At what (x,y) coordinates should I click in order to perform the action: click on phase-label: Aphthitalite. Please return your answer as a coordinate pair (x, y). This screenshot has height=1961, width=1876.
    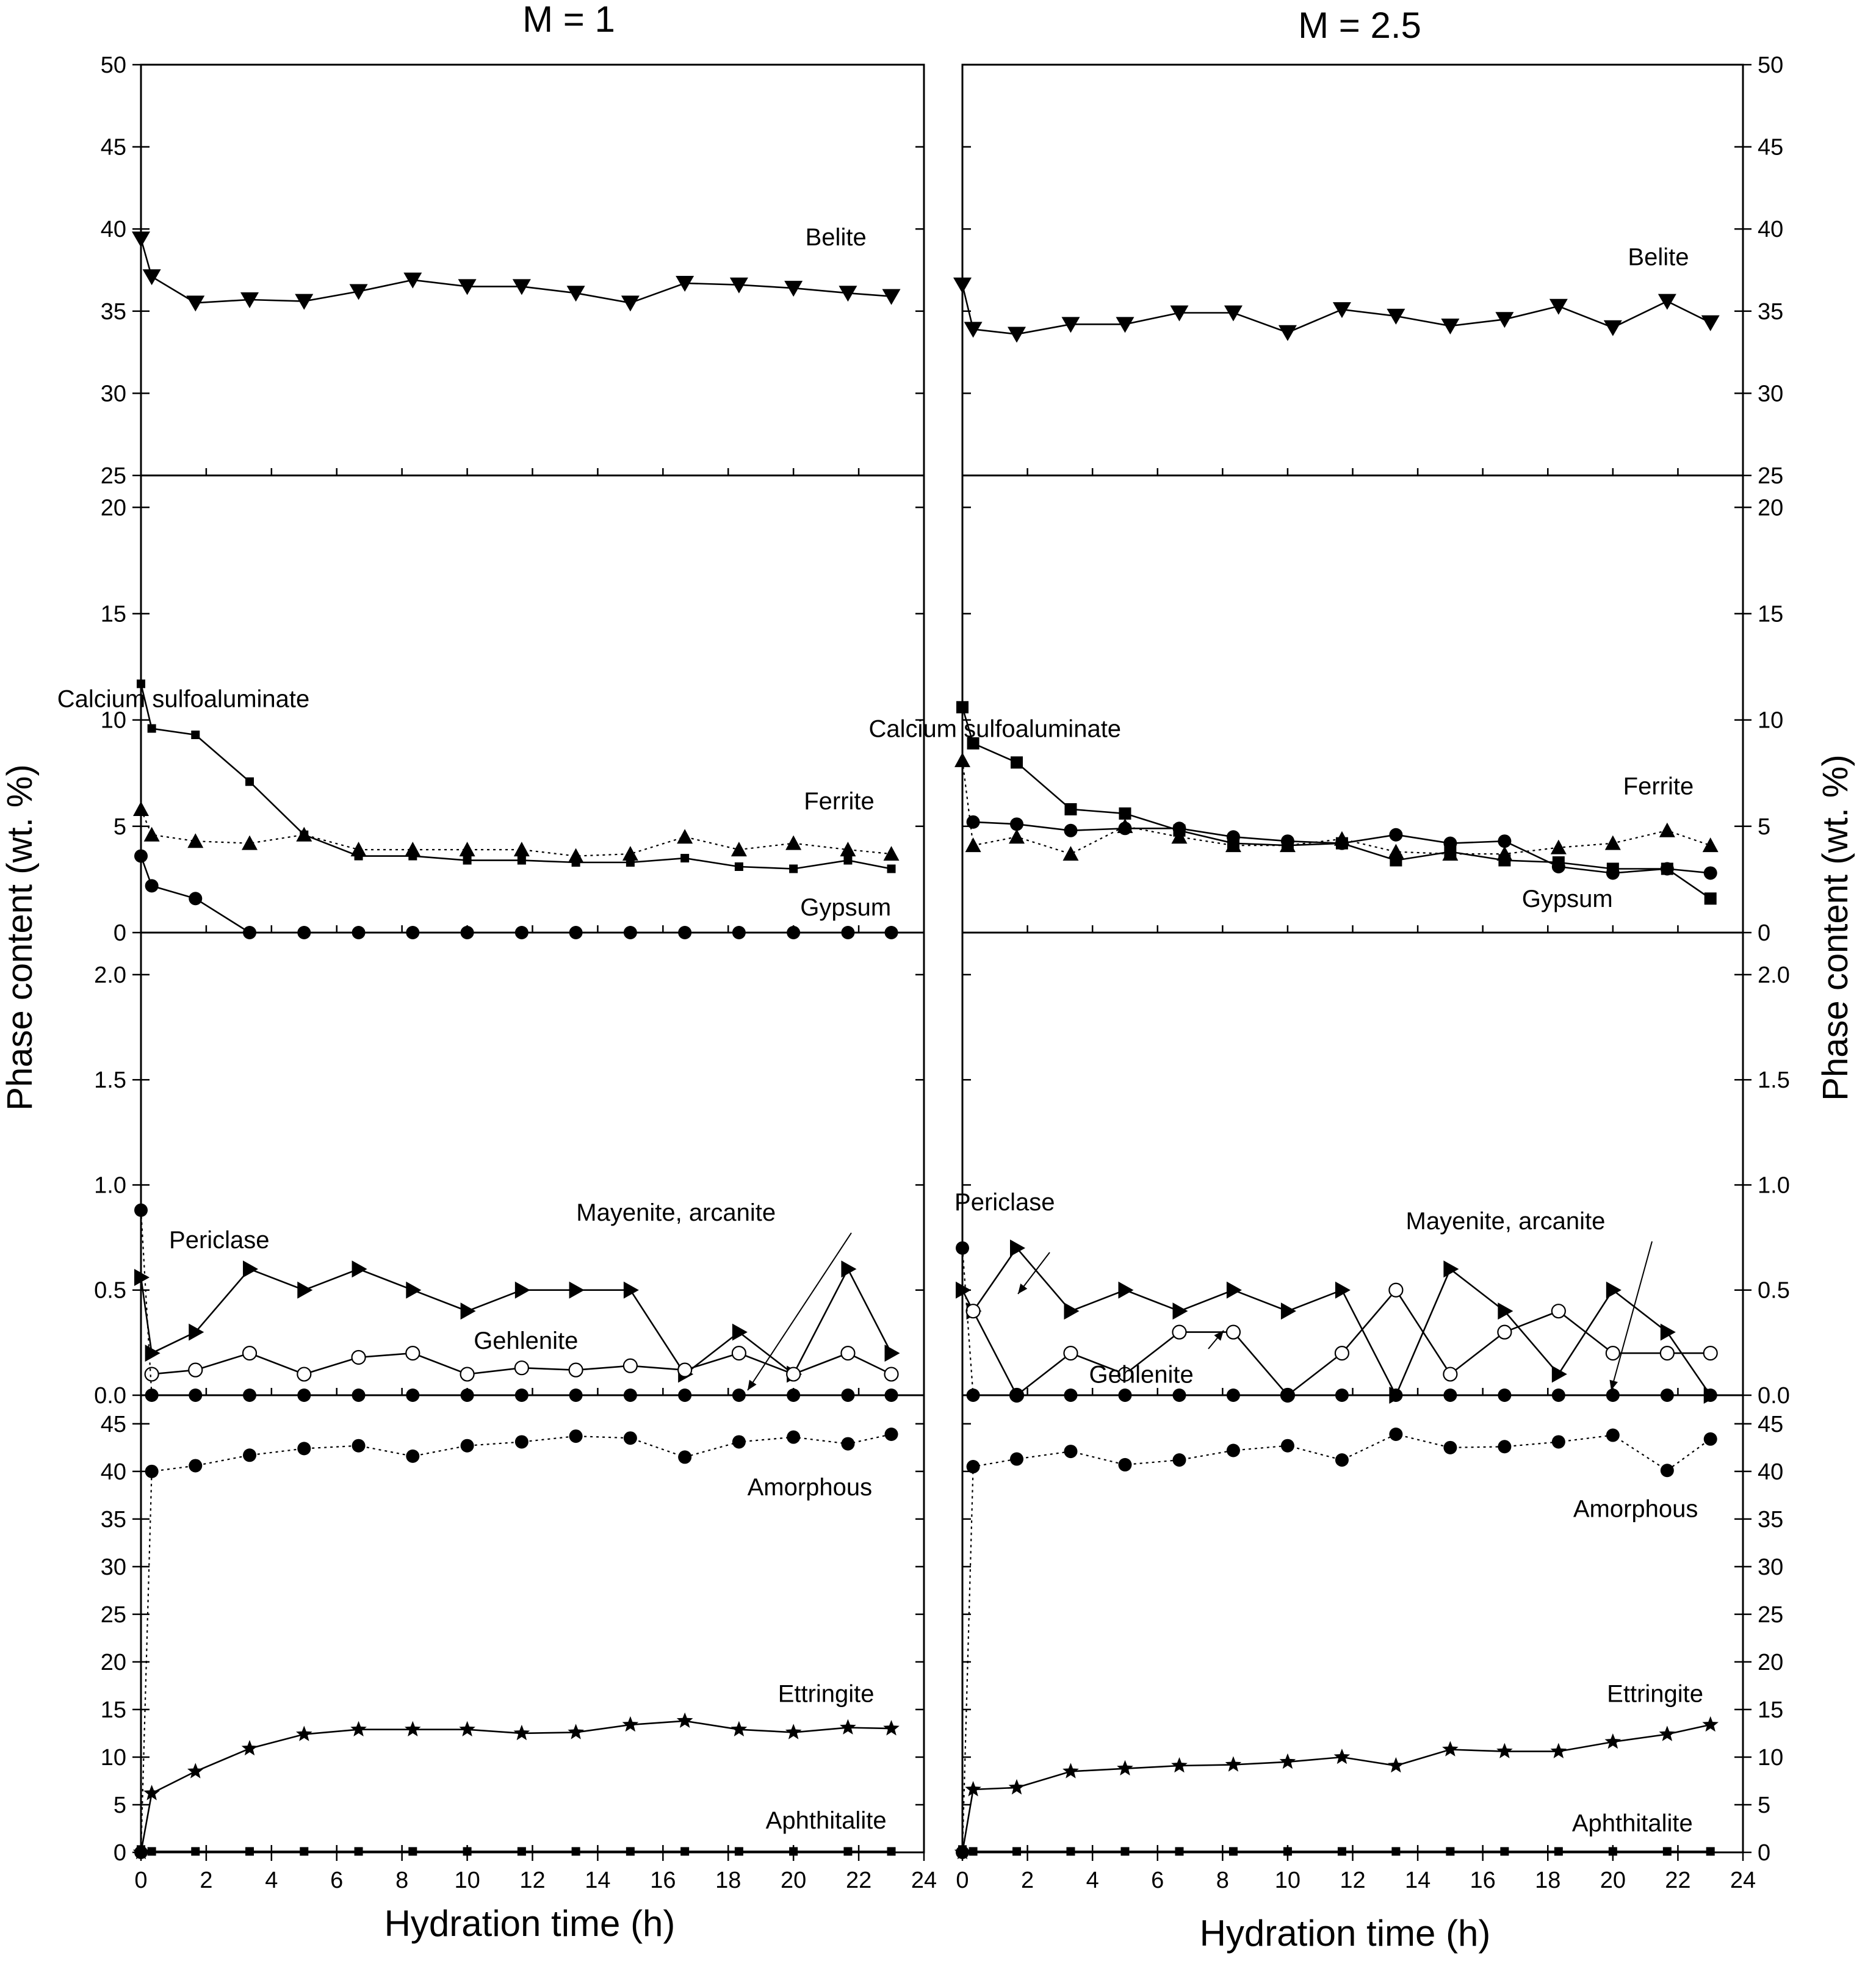
    Looking at the image, I should click on (1632, 1824).